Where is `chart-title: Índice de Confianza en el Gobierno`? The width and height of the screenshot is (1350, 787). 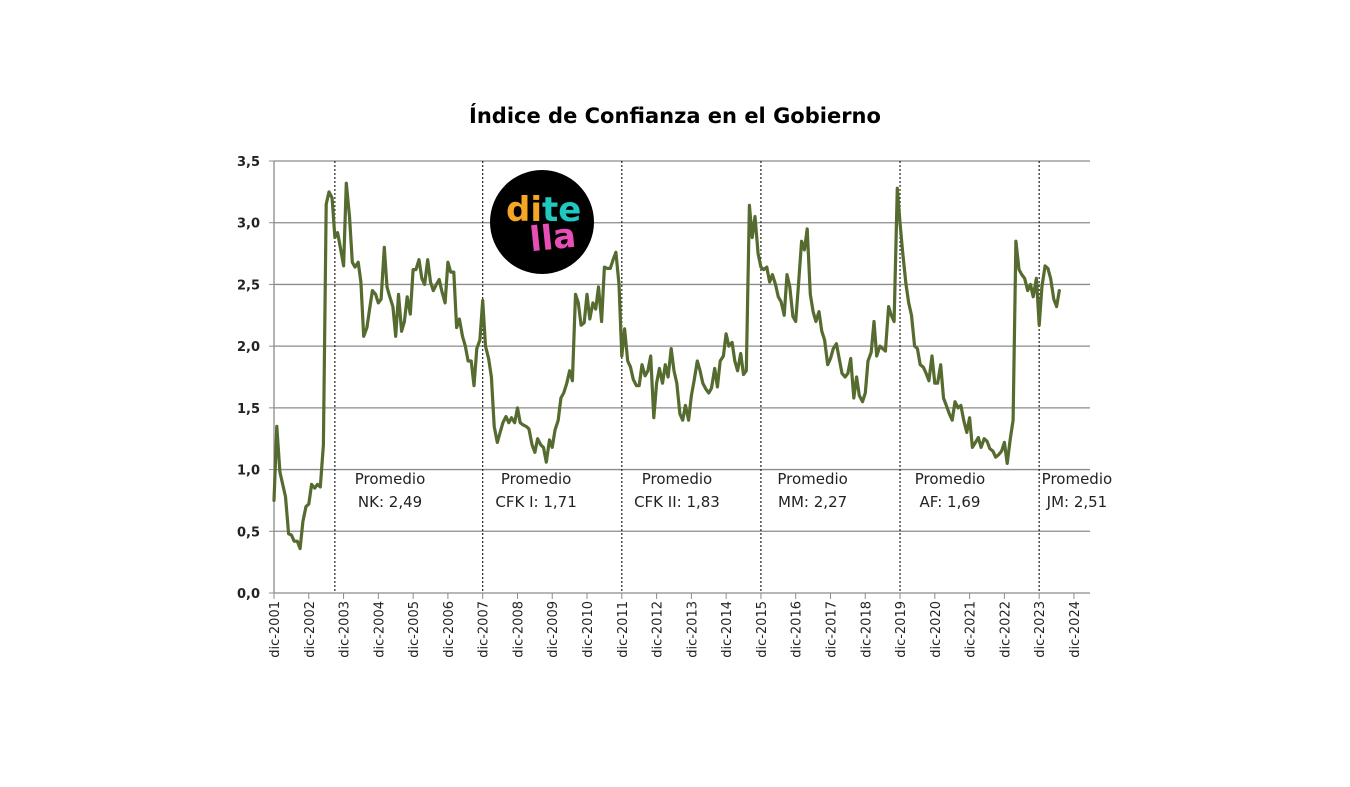
chart-title: Índice de Confianza en el Gobierno is located at coordinates (675, 116).